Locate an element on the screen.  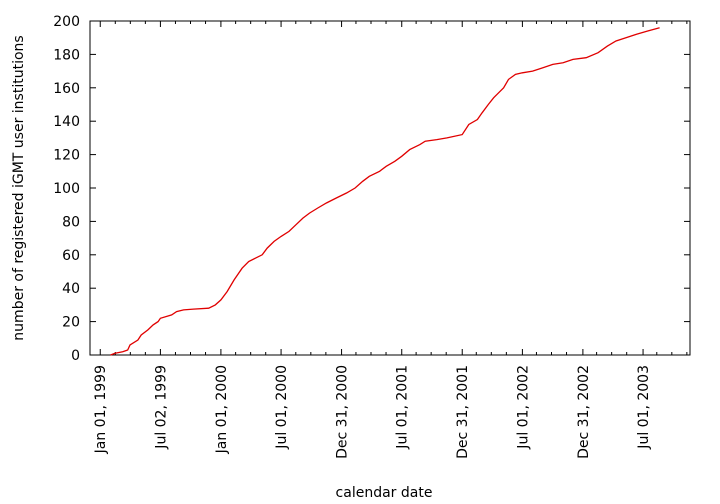
x-tick-label: Jul 01, 2002 is located at coordinates (523, 407).